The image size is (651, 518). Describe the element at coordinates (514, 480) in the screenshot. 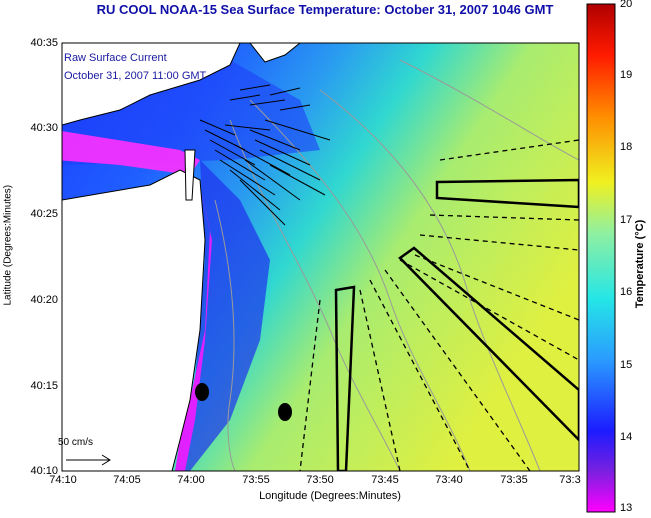

I see `x-tick: 73:35` at that location.